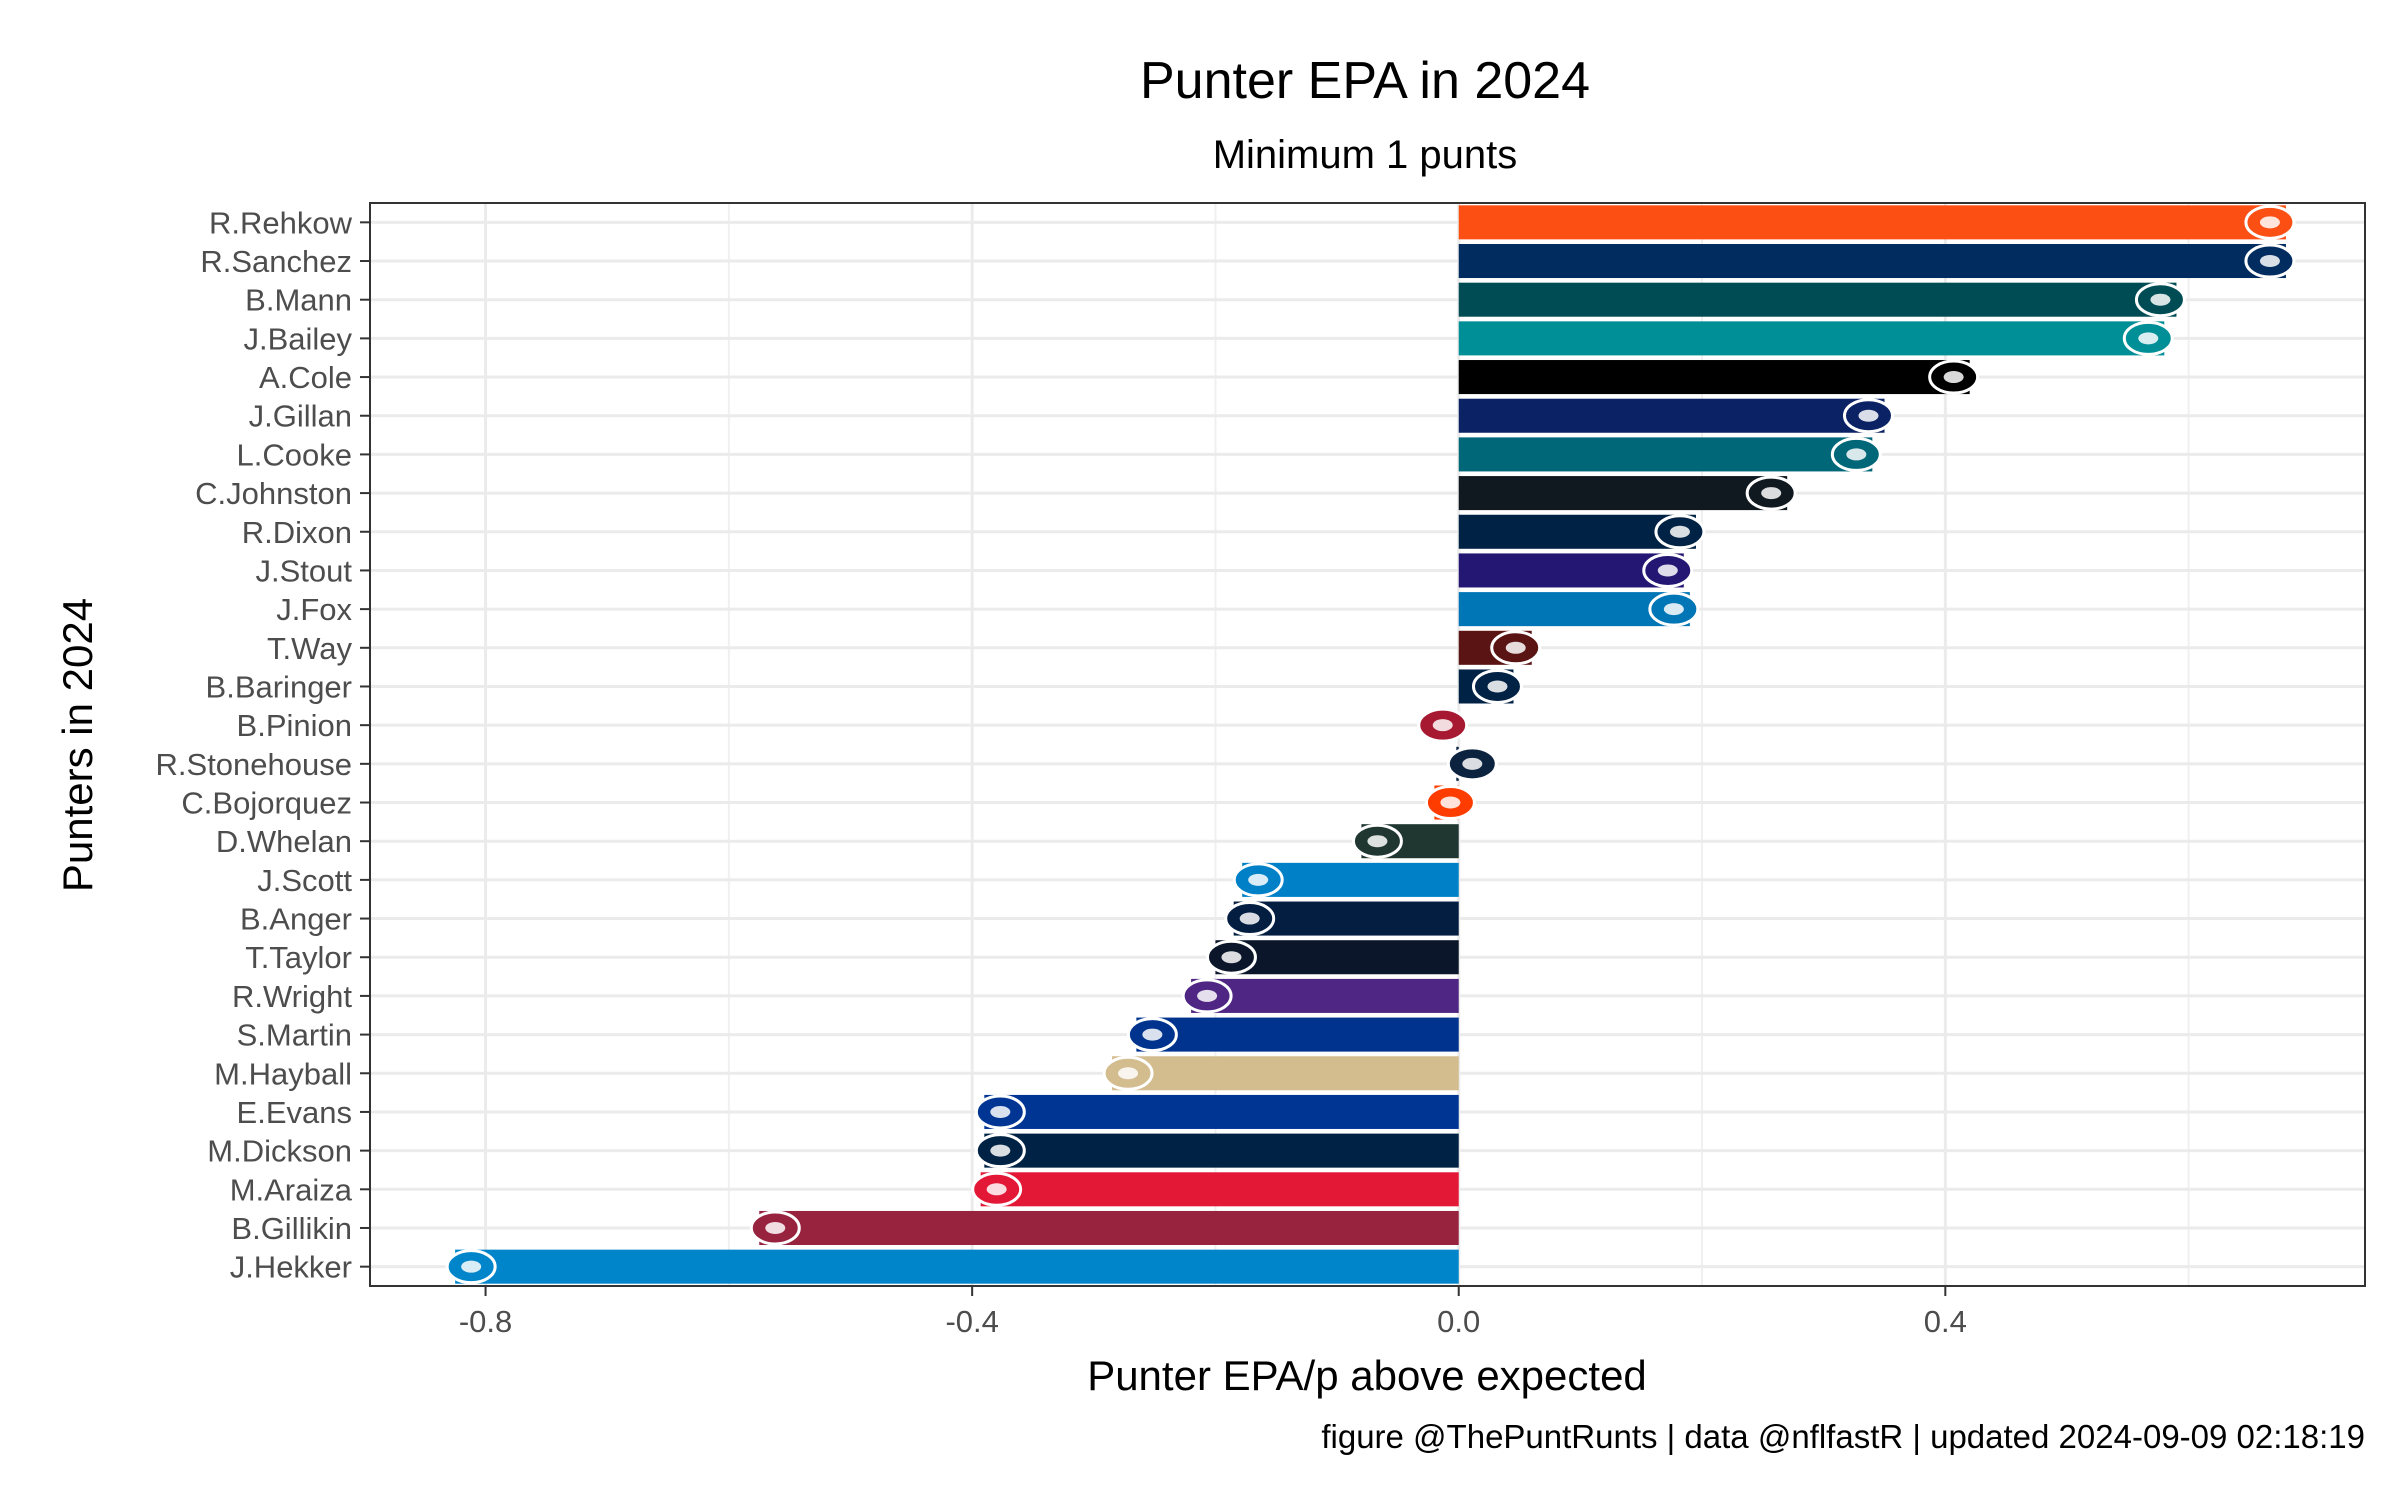  What do you see at coordinates (1868, 416) in the screenshot?
I see `giants-logo-icon` at bounding box center [1868, 416].